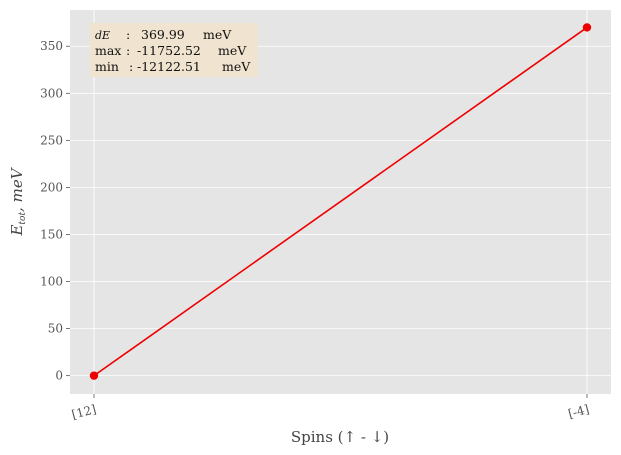 The width and height of the screenshot is (621, 455). Describe the element at coordinates (131, 66) in the screenshot. I see `annotation-min-sep: :` at that location.